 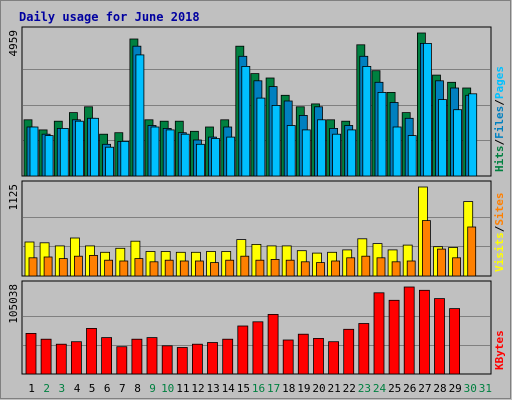 I want to click on legend: KBytes, so click(x=499, y=350).